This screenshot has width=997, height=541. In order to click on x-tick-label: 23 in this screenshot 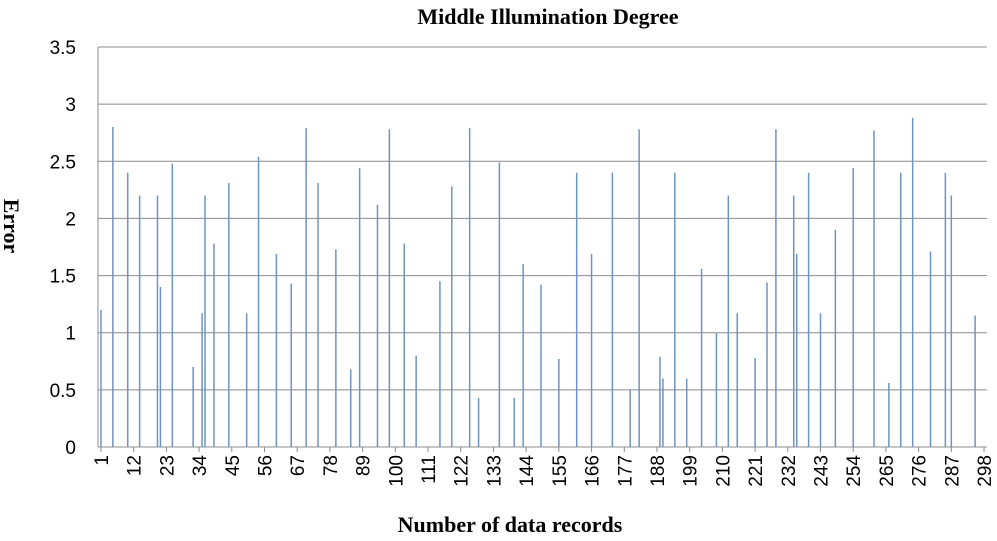, I will do `click(167, 465)`.